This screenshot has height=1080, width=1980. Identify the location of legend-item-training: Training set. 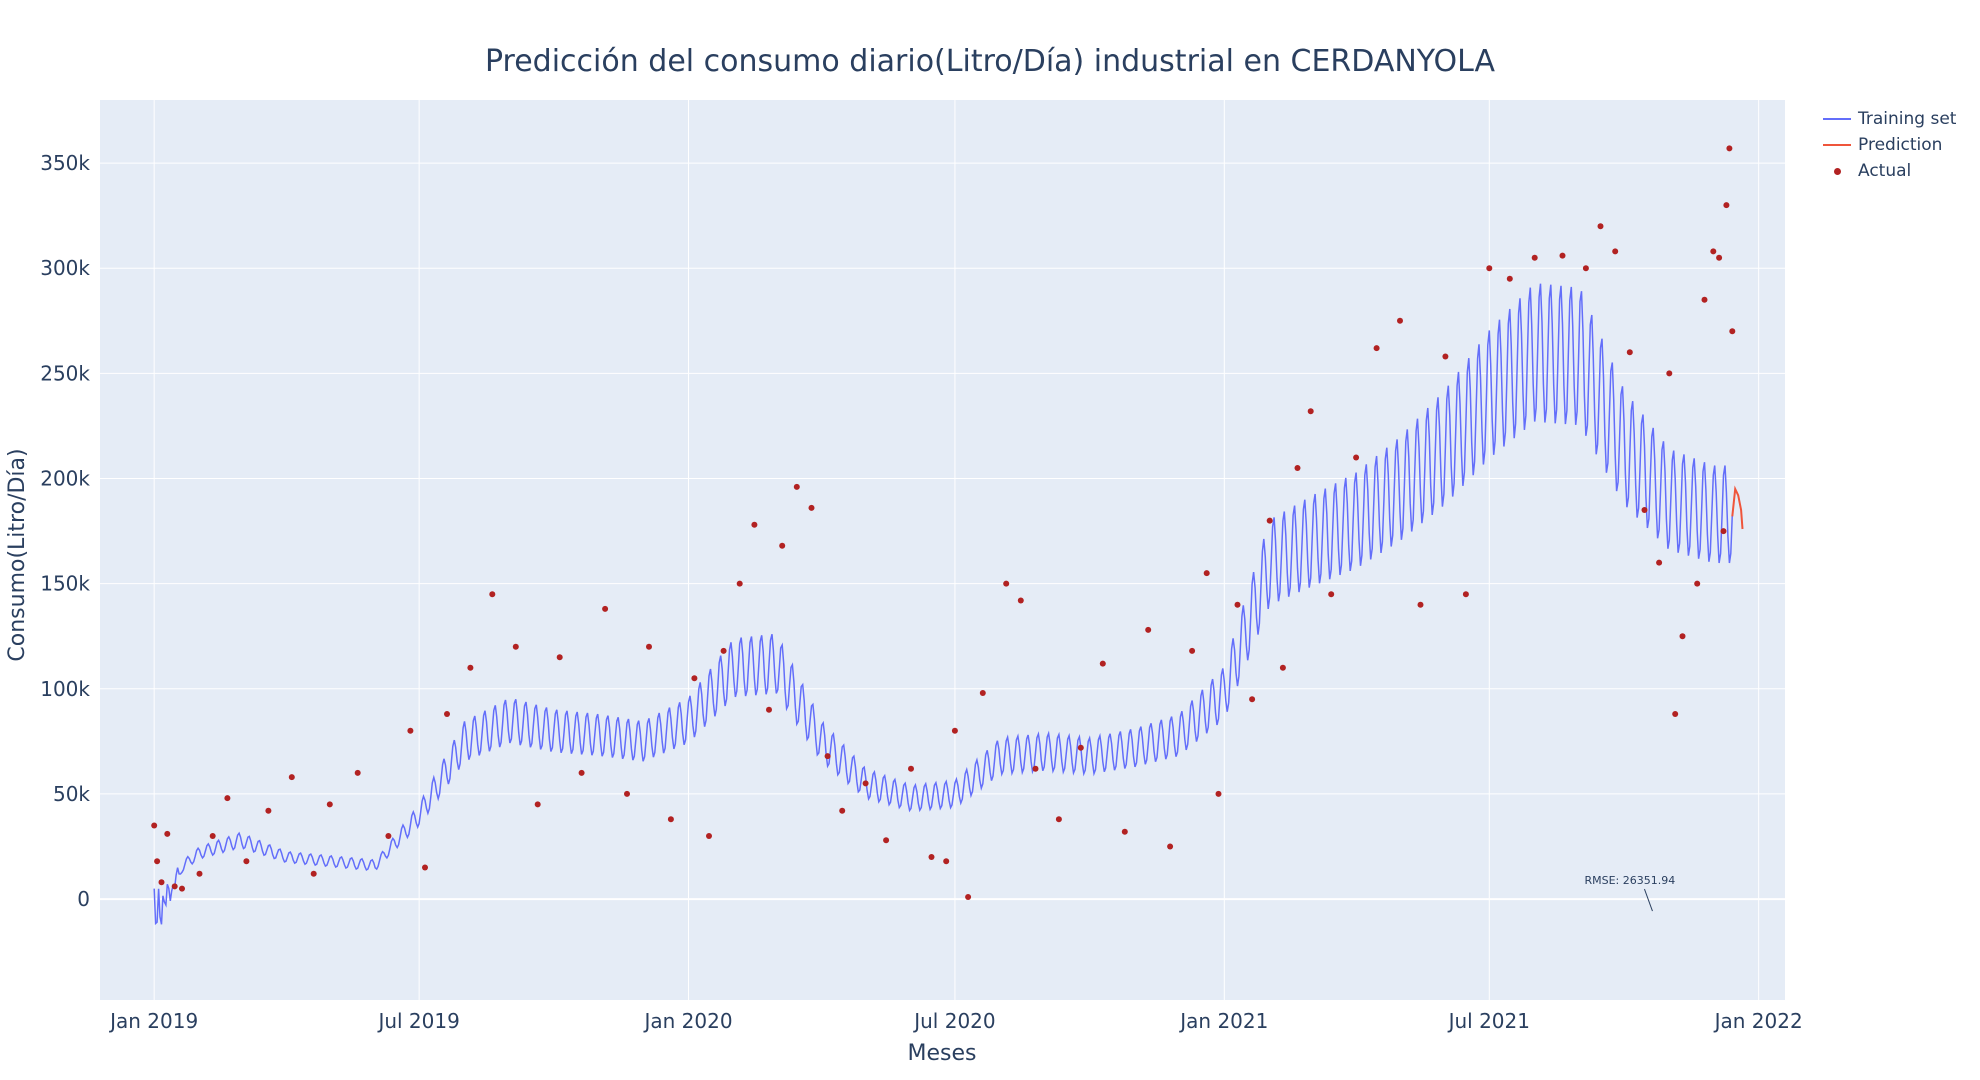
(1888, 119).